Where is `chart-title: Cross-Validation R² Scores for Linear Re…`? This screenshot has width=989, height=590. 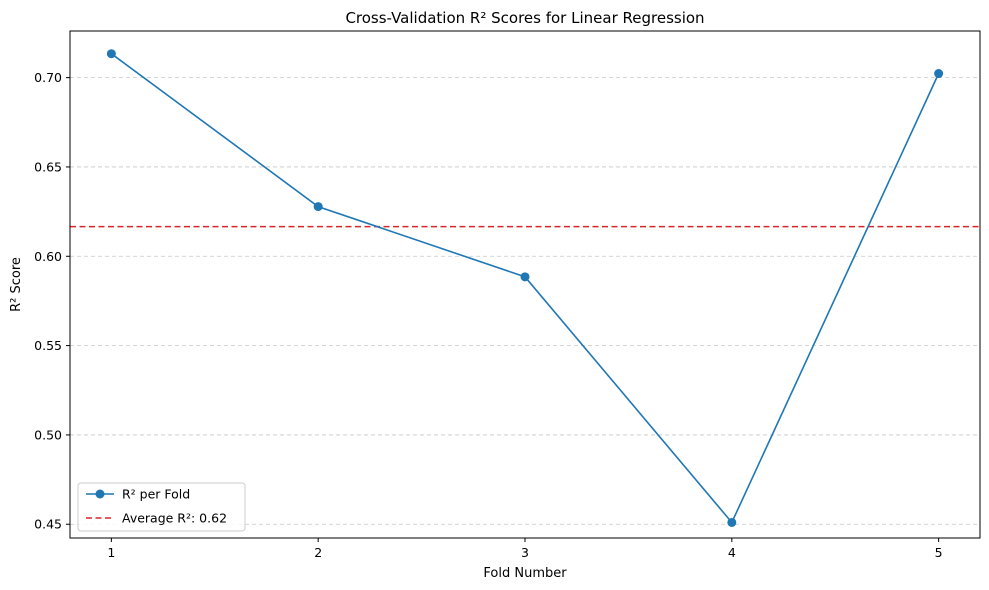 chart-title: Cross-Validation R² Scores for Linear Re… is located at coordinates (524, 18).